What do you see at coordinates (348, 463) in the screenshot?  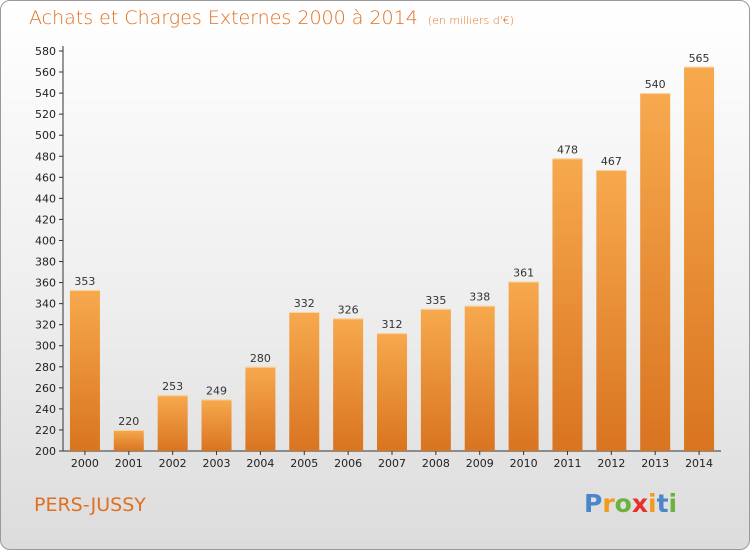 I see `x-tick-label: 2006` at bounding box center [348, 463].